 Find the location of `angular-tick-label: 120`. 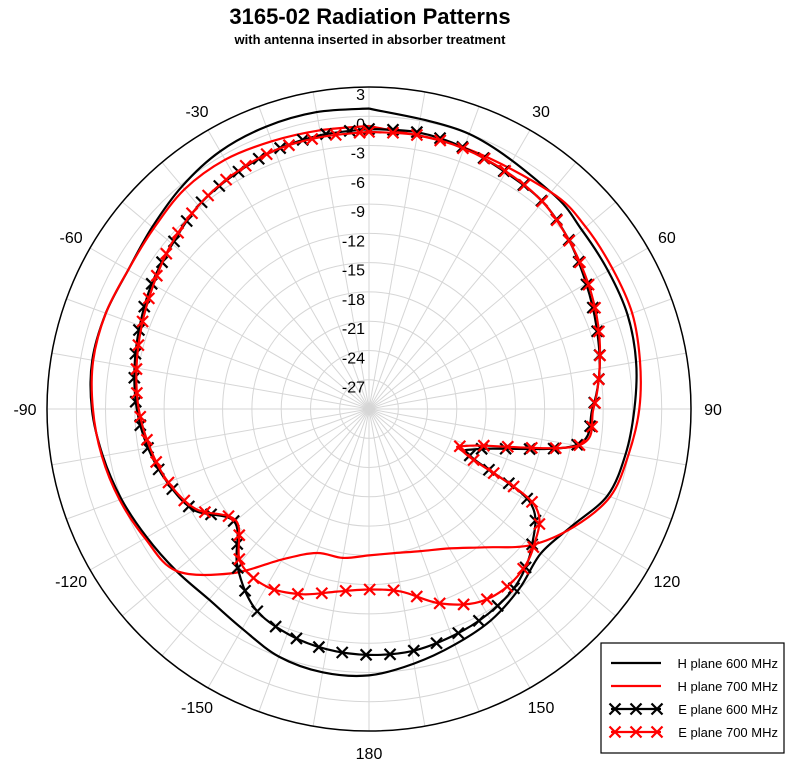

angular-tick-label: 120 is located at coordinates (667, 582).